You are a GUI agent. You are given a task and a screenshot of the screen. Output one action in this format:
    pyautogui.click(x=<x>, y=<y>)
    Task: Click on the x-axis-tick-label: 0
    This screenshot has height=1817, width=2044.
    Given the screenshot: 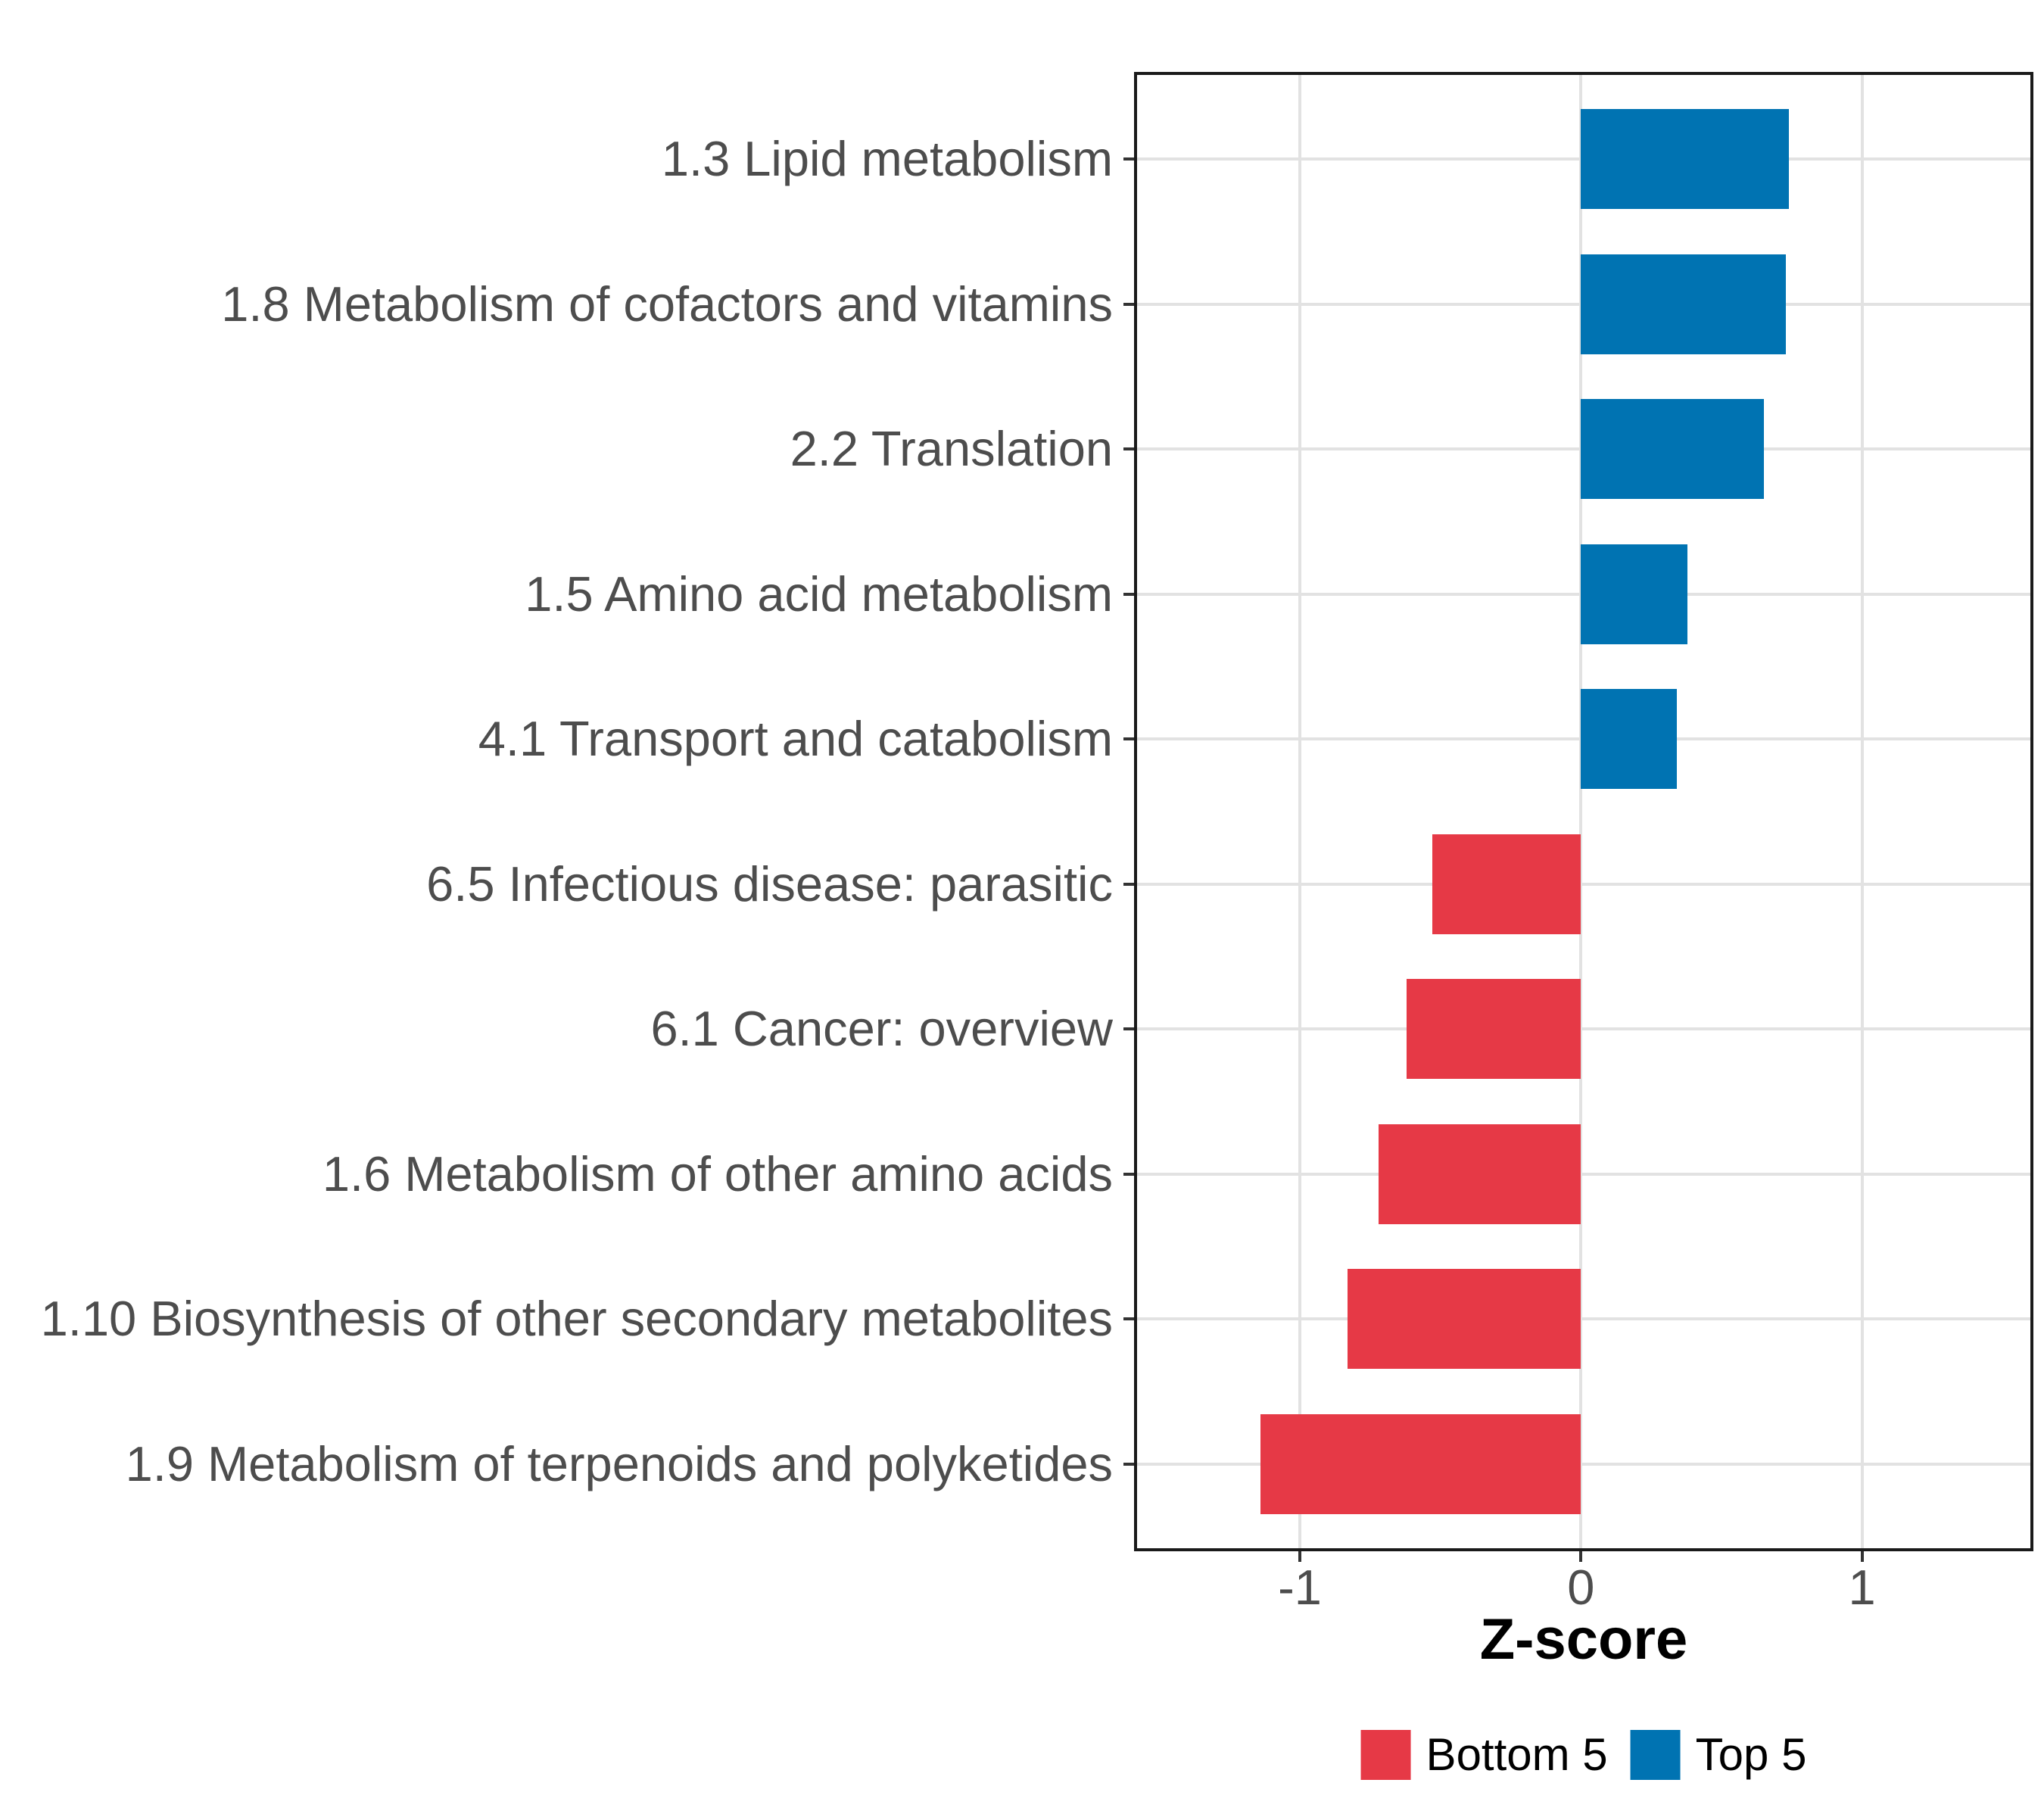 What is the action you would take?
    pyautogui.click(x=1581, y=1587)
    